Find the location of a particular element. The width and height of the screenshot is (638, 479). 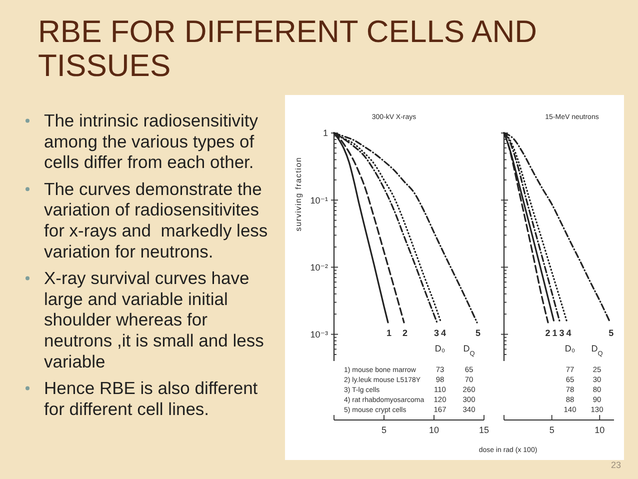

text: 23 is located at coordinates (616, 465).